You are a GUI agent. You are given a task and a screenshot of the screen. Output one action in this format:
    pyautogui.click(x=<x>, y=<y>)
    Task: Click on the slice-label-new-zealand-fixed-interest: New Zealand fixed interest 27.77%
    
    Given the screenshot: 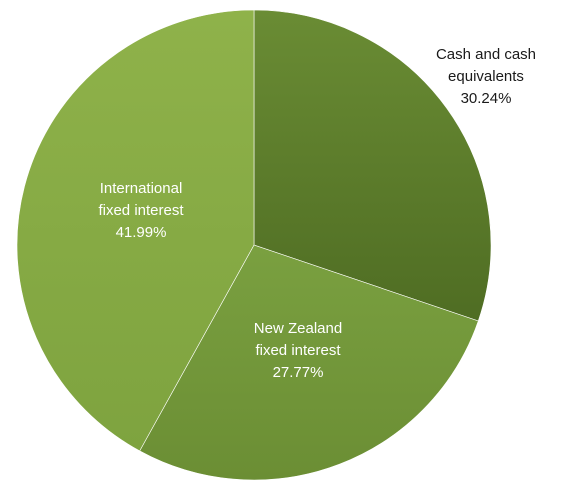 What is the action you would take?
    pyautogui.click(x=298, y=350)
    